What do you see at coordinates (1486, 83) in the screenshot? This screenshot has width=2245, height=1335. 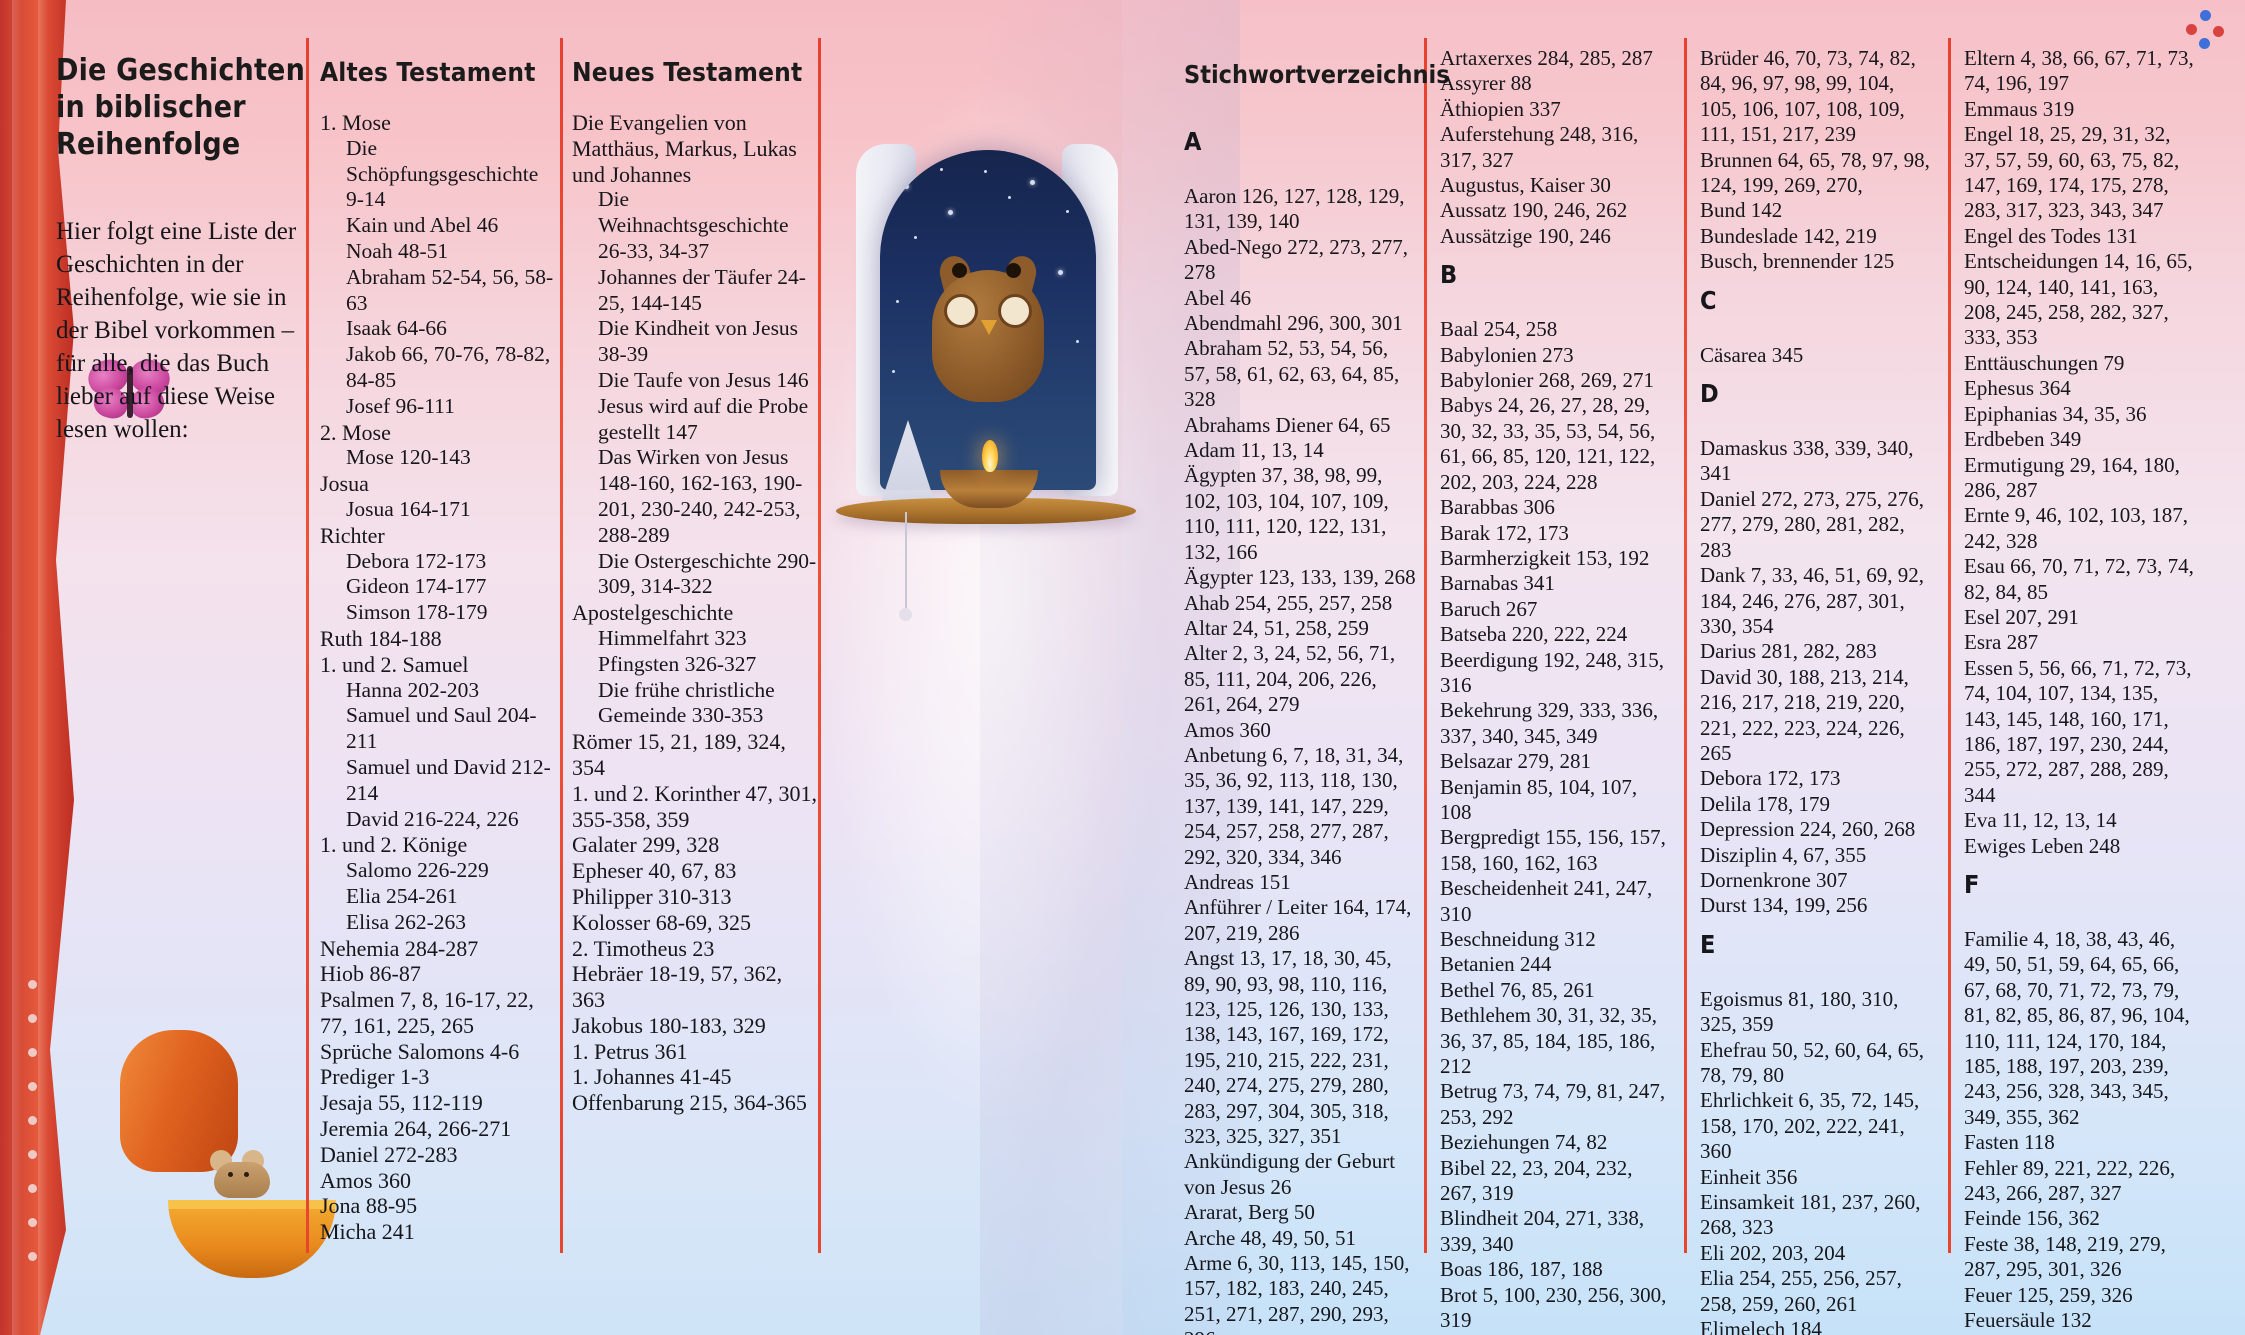 I see `index-entry: Assyrer 88` at bounding box center [1486, 83].